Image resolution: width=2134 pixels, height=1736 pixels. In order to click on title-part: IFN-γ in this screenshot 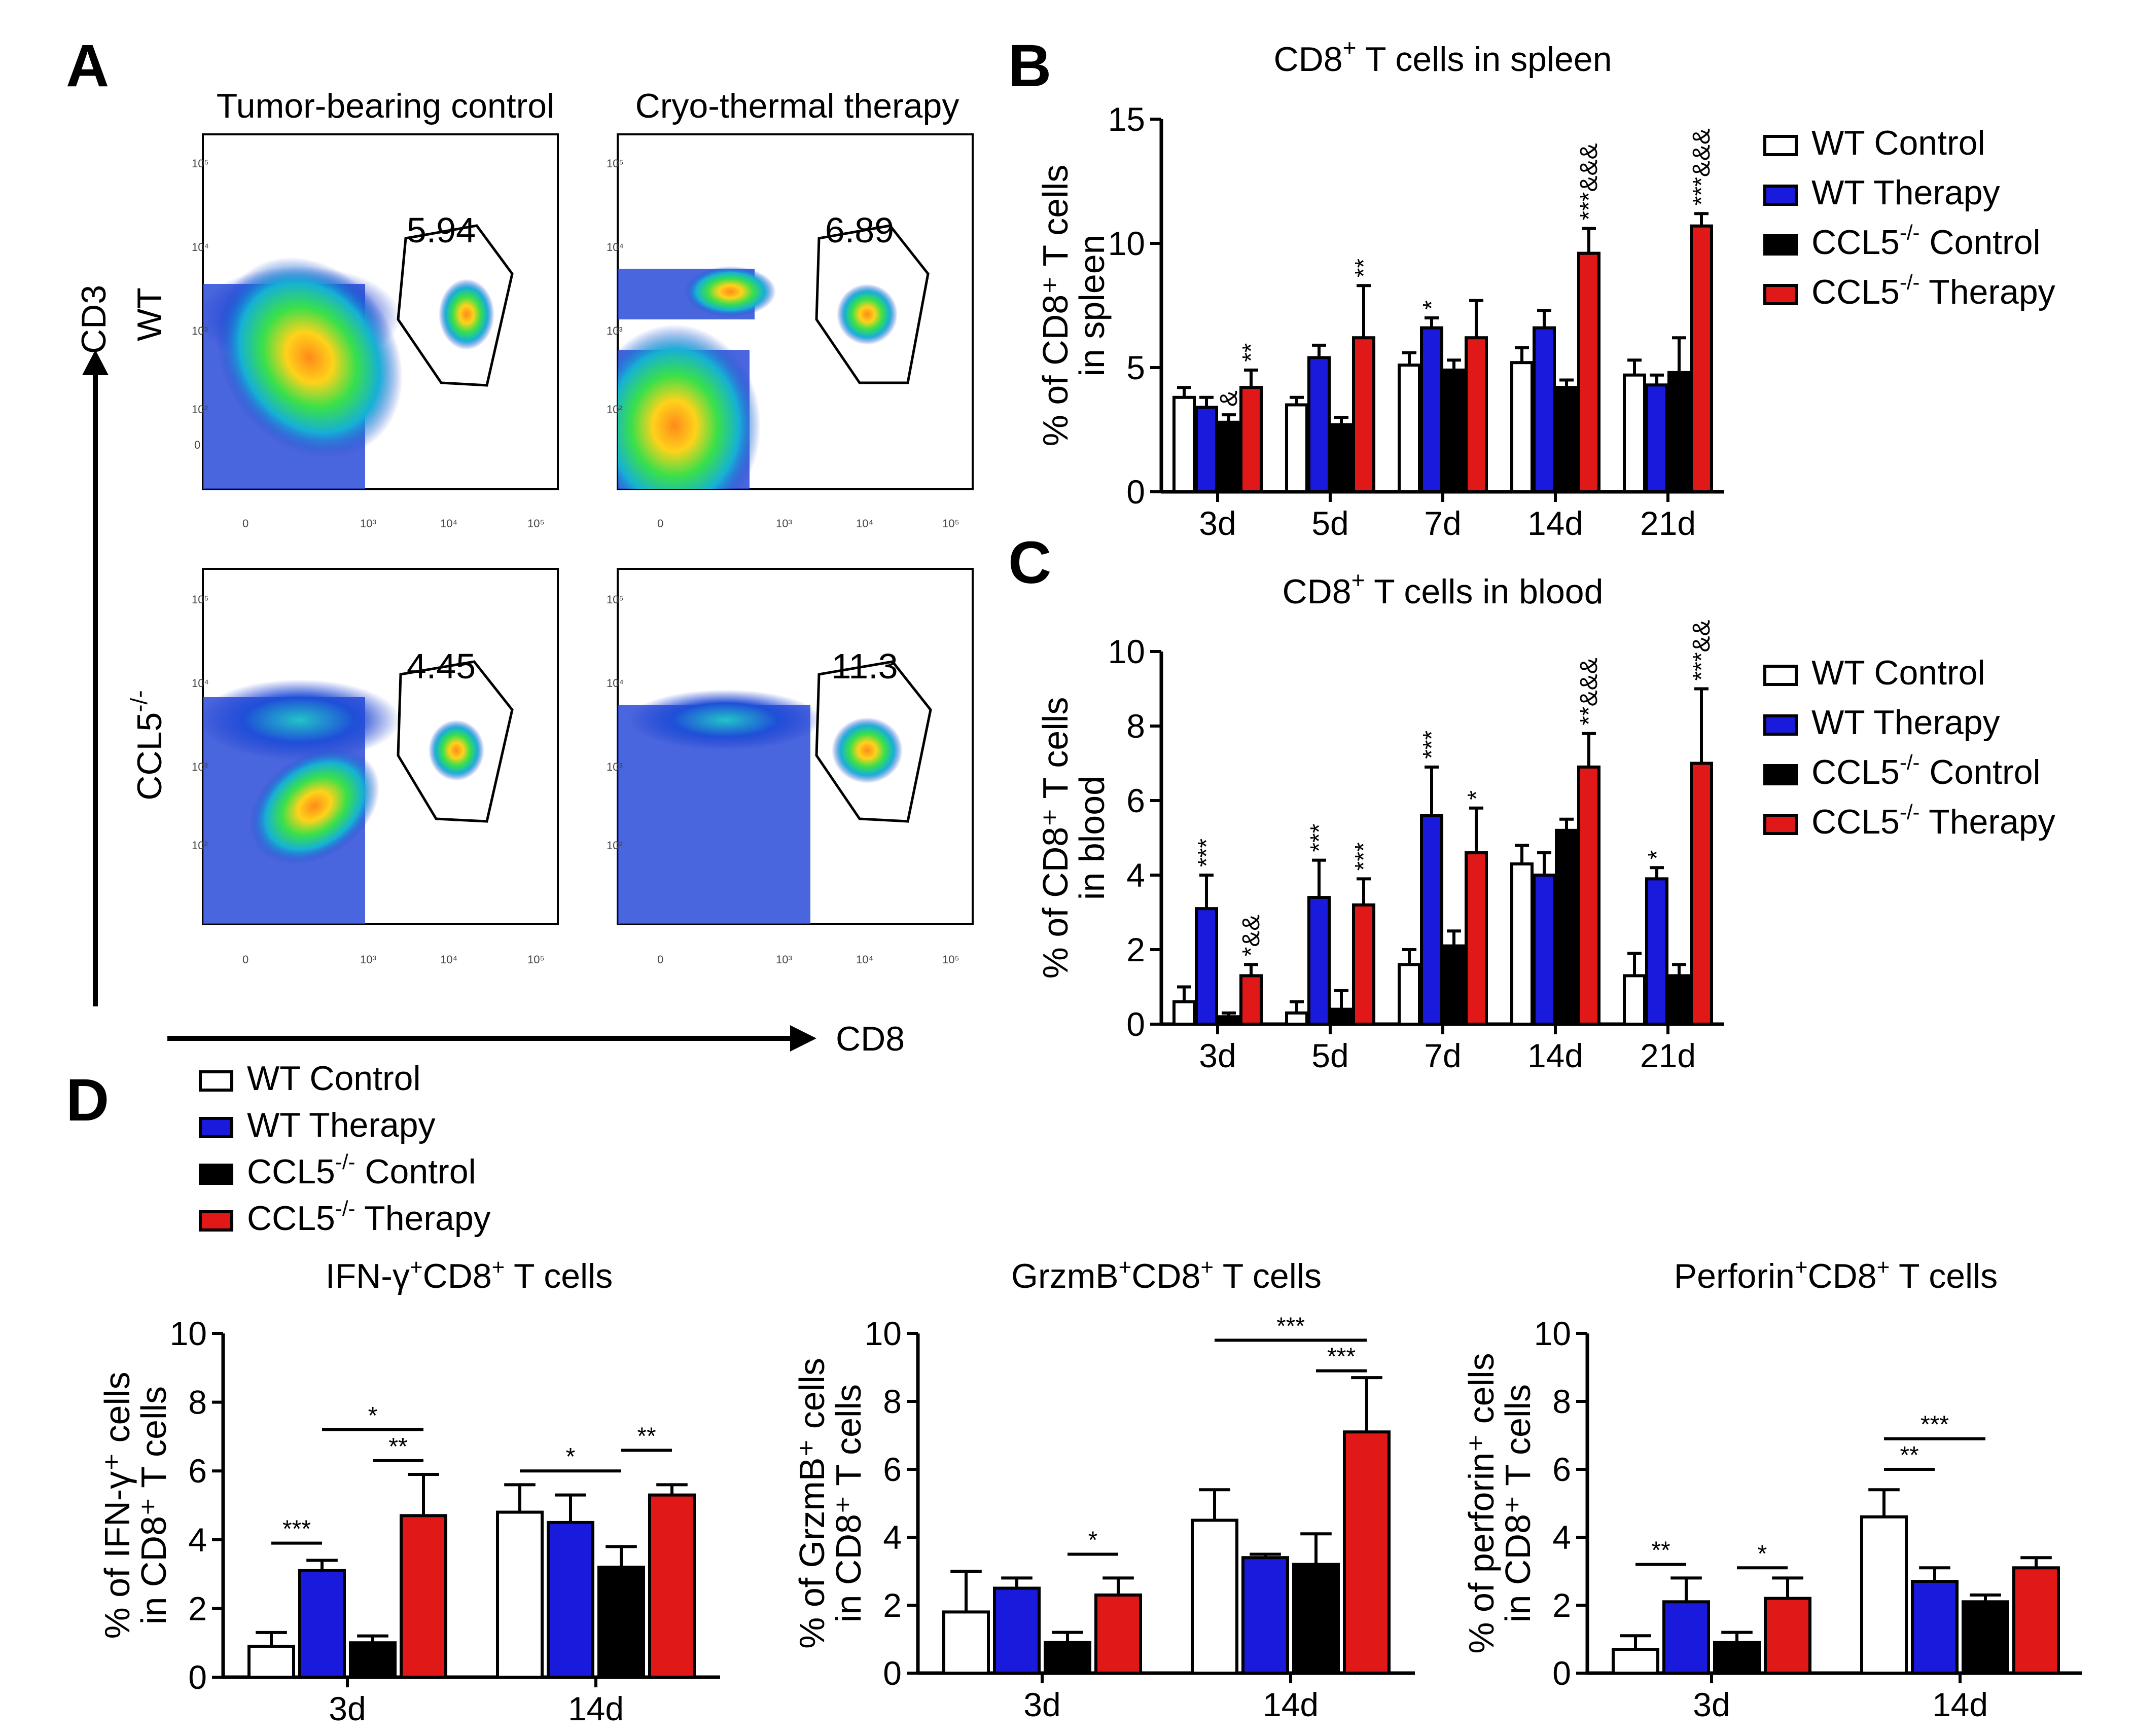, I will do `click(368, 1276)`.